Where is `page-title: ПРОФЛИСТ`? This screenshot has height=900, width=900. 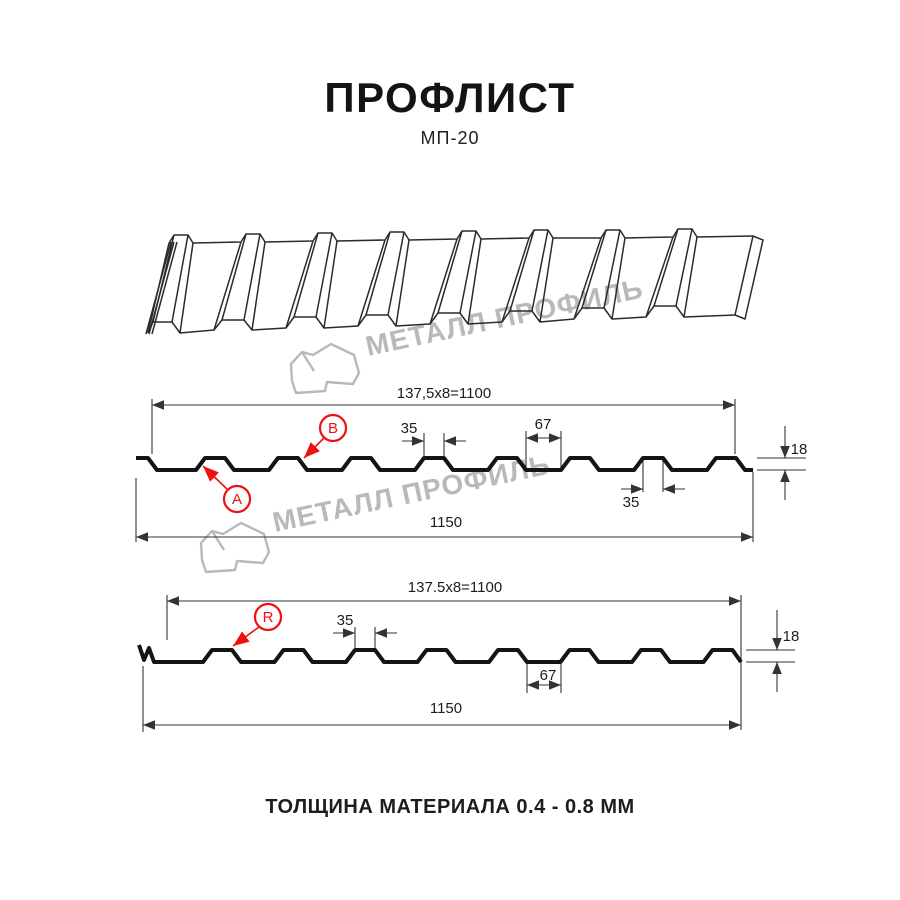 page-title: ПРОФЛИСТ is located at coordinates (450, 97).